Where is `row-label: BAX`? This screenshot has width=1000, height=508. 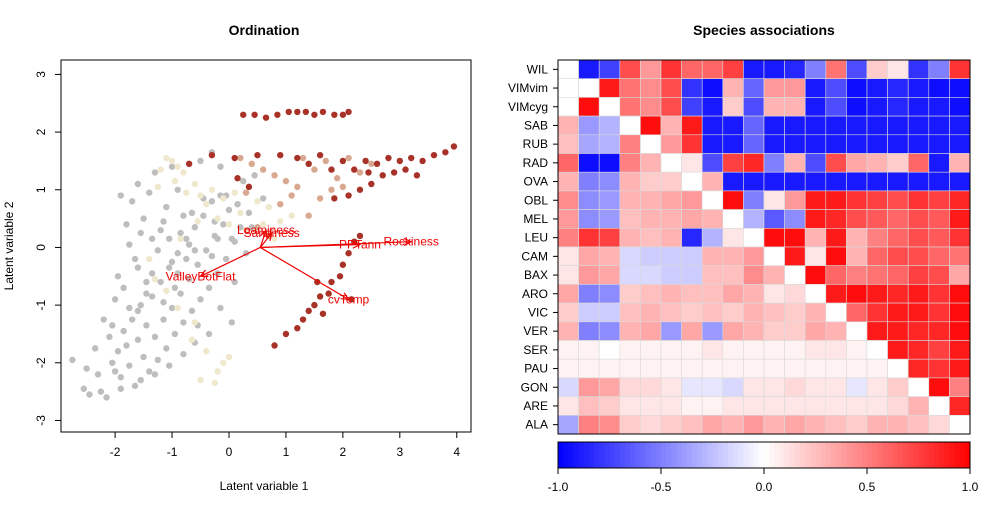 row-label: BAX is located at coordinates (536, 275).